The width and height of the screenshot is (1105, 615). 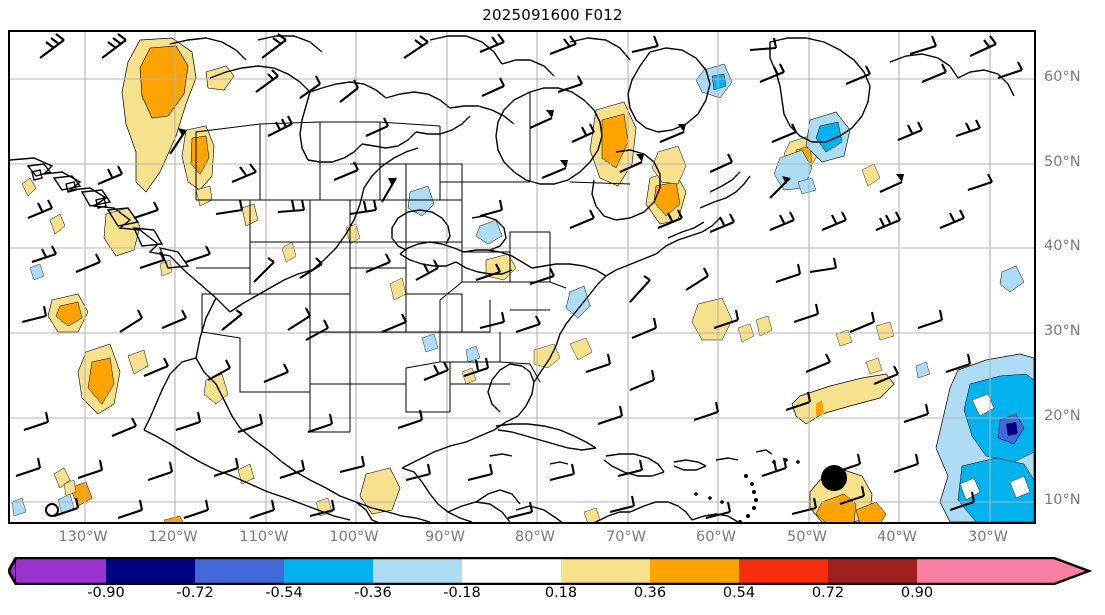 I want to click on page-title: 2025091600 F012, so click(x=552, y=15).